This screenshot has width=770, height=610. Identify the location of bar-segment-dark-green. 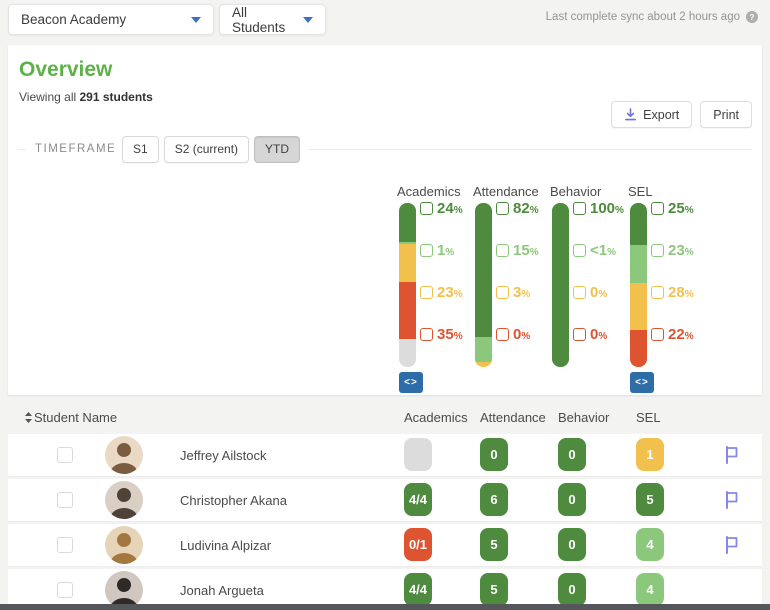
(560, 285).